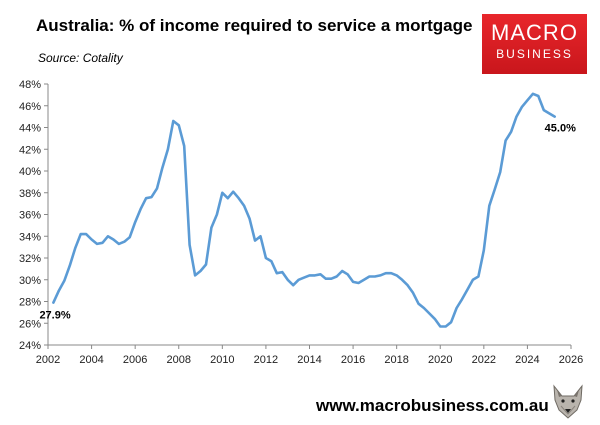 The height and width of the screenshot is (425, 600). I want to click on macrobusiness-logo: MACRO BUSINESS, so click(534, 44).